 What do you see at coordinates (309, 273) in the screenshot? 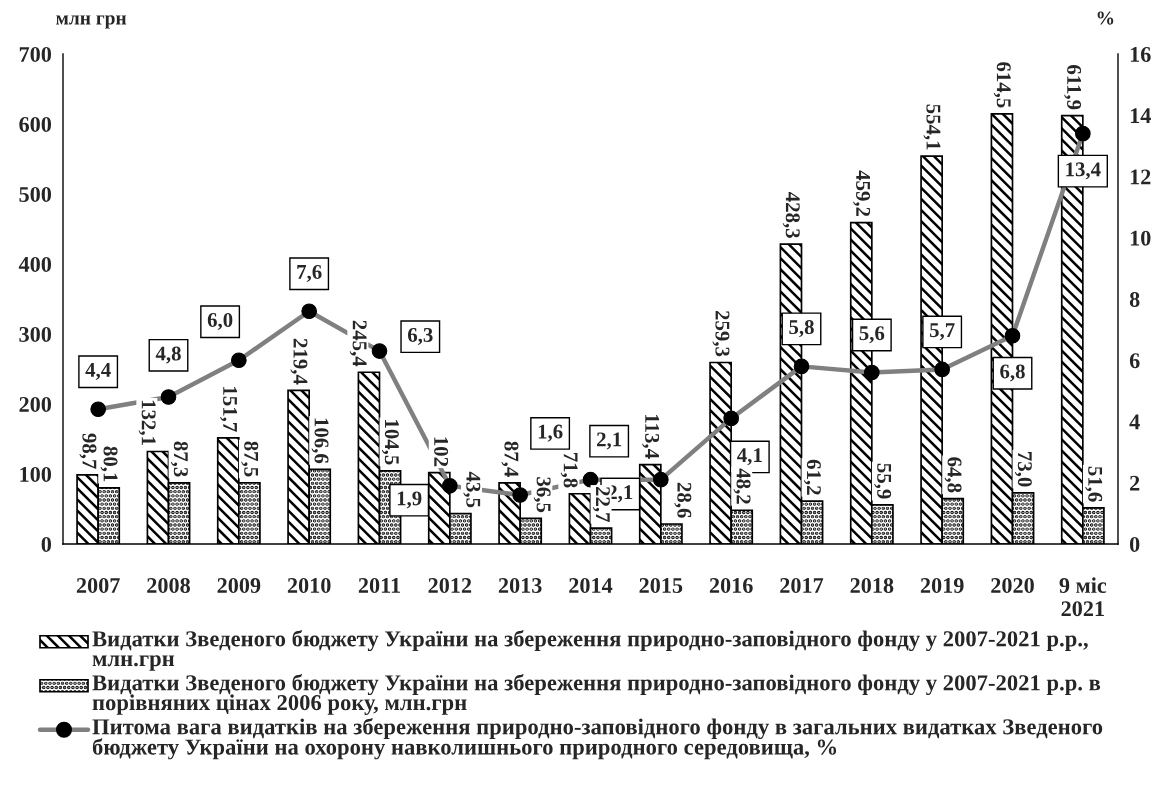
I see `data-label: 7,6` at bounding box center [309, 273].